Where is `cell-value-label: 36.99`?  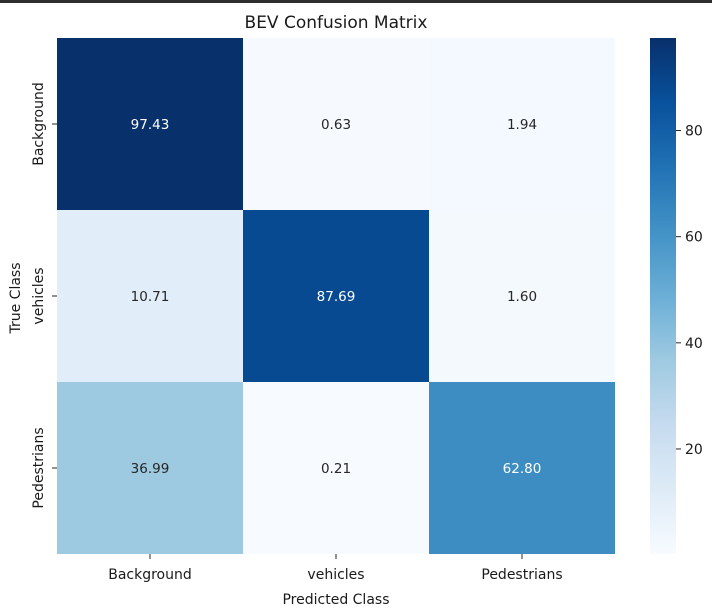 cell-value-label: 36.99 is located at coordinates (150, 469).